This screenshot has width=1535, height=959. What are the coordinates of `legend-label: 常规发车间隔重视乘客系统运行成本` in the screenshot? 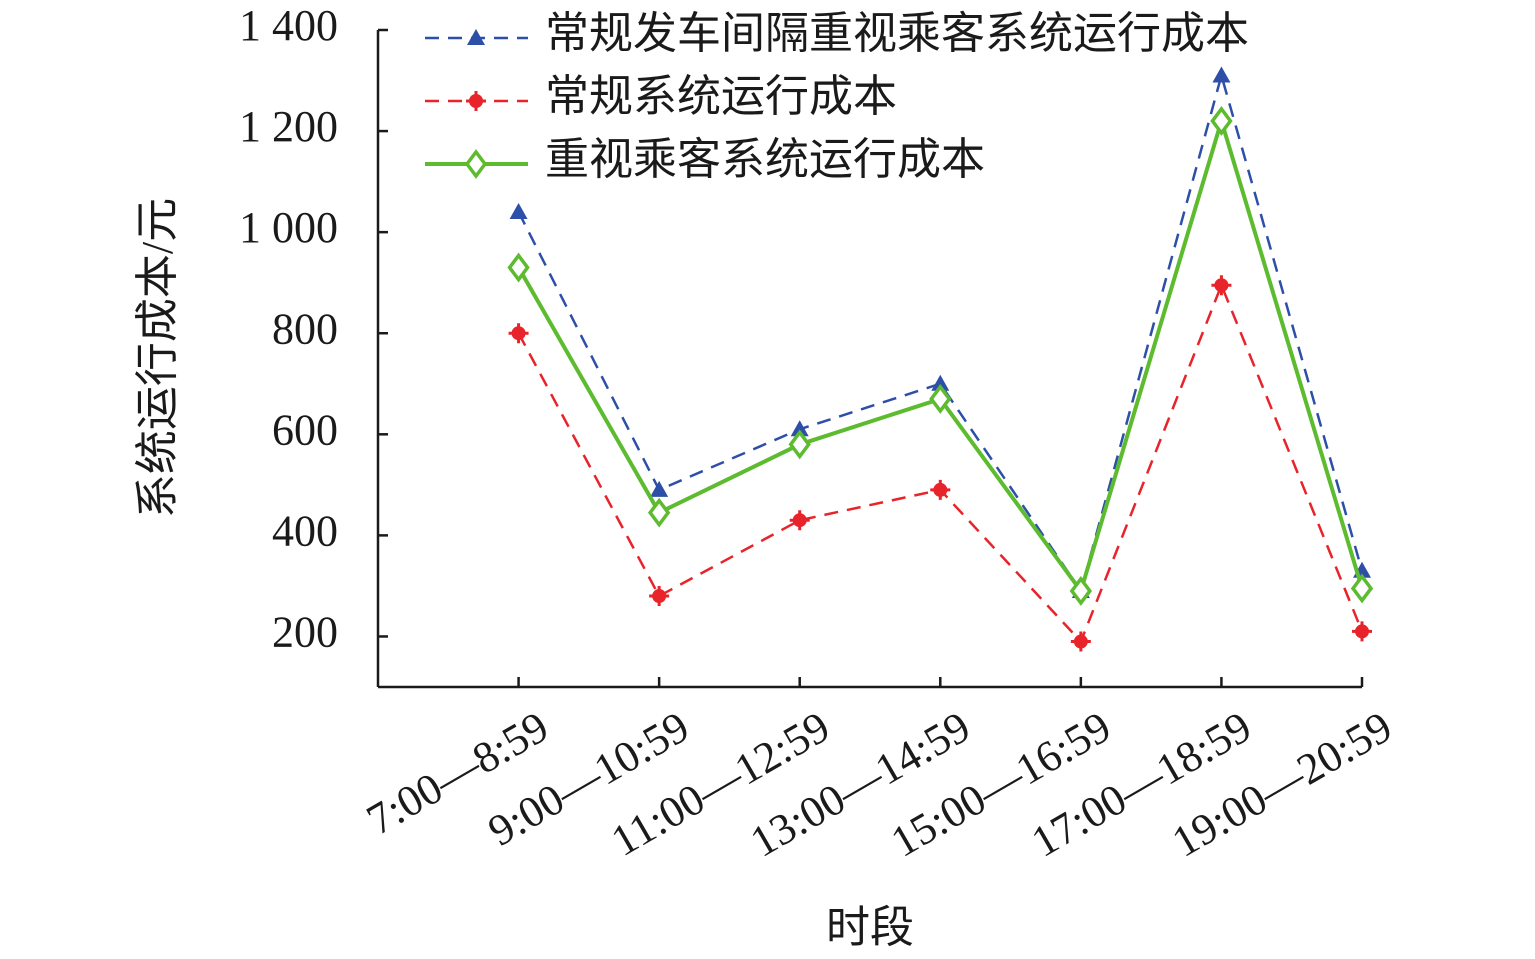 It's located at (897, 33).